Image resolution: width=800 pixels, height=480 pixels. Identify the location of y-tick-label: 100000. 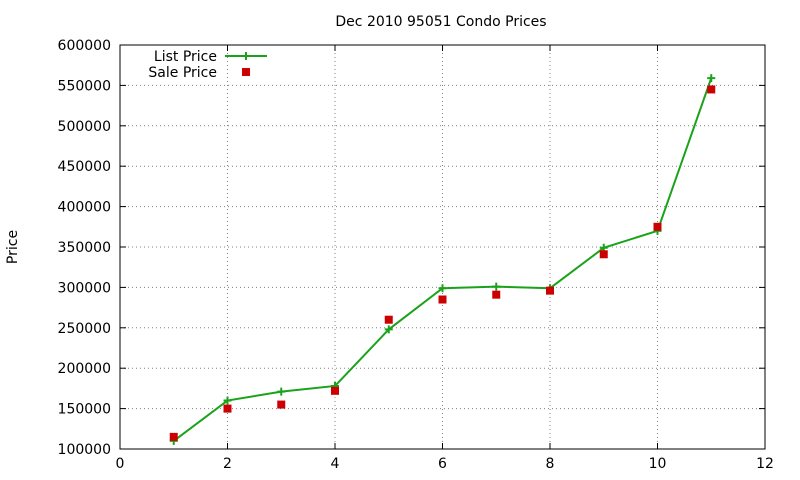
(84, 450).